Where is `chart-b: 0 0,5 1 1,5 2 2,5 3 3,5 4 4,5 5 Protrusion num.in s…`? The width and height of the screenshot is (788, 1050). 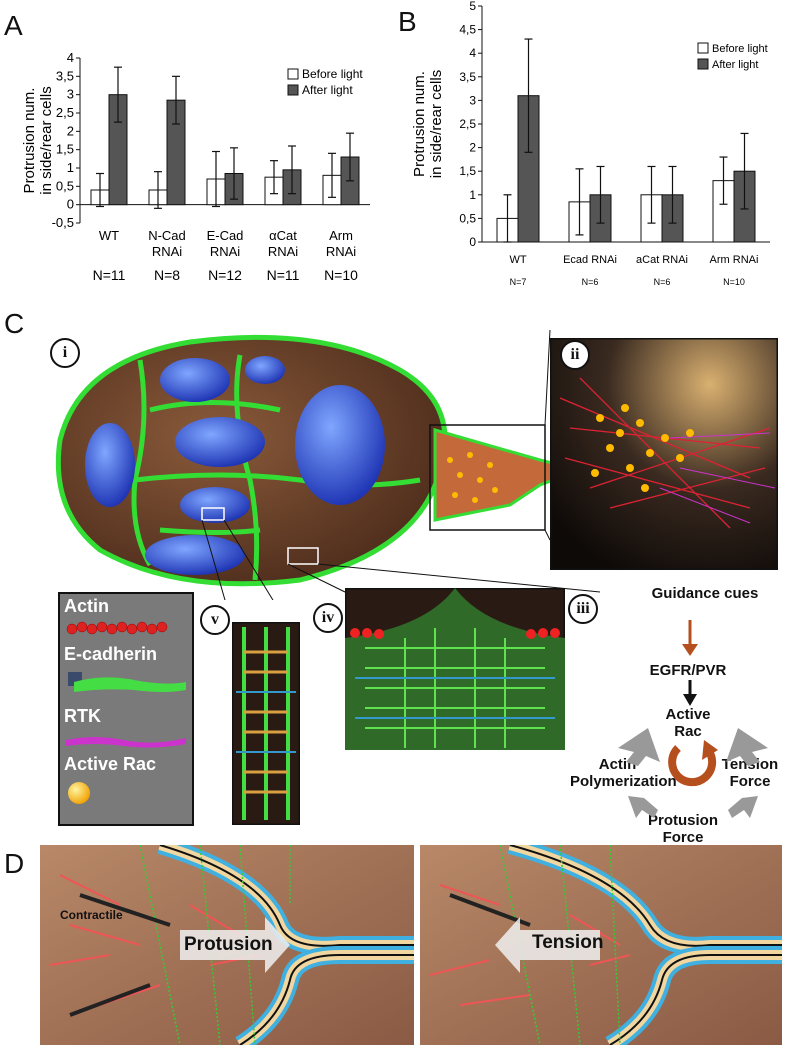 chart-b: 0 0,5 1 1,5 2 2,5 3 3,5 4 4,5 5 Protrusion num.in s… is located at coordinates (590, 143).